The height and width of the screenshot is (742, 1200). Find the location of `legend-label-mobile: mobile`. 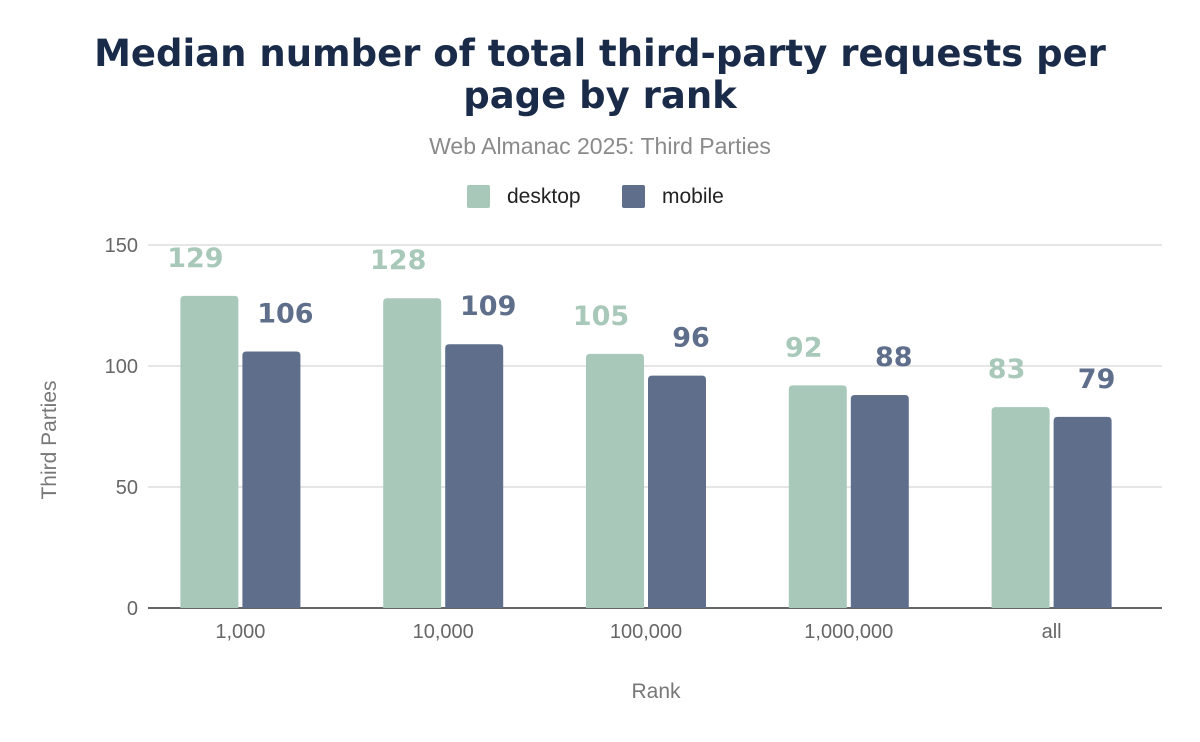

legend-label-mobile: mobile is located at coordinates (693, 196).